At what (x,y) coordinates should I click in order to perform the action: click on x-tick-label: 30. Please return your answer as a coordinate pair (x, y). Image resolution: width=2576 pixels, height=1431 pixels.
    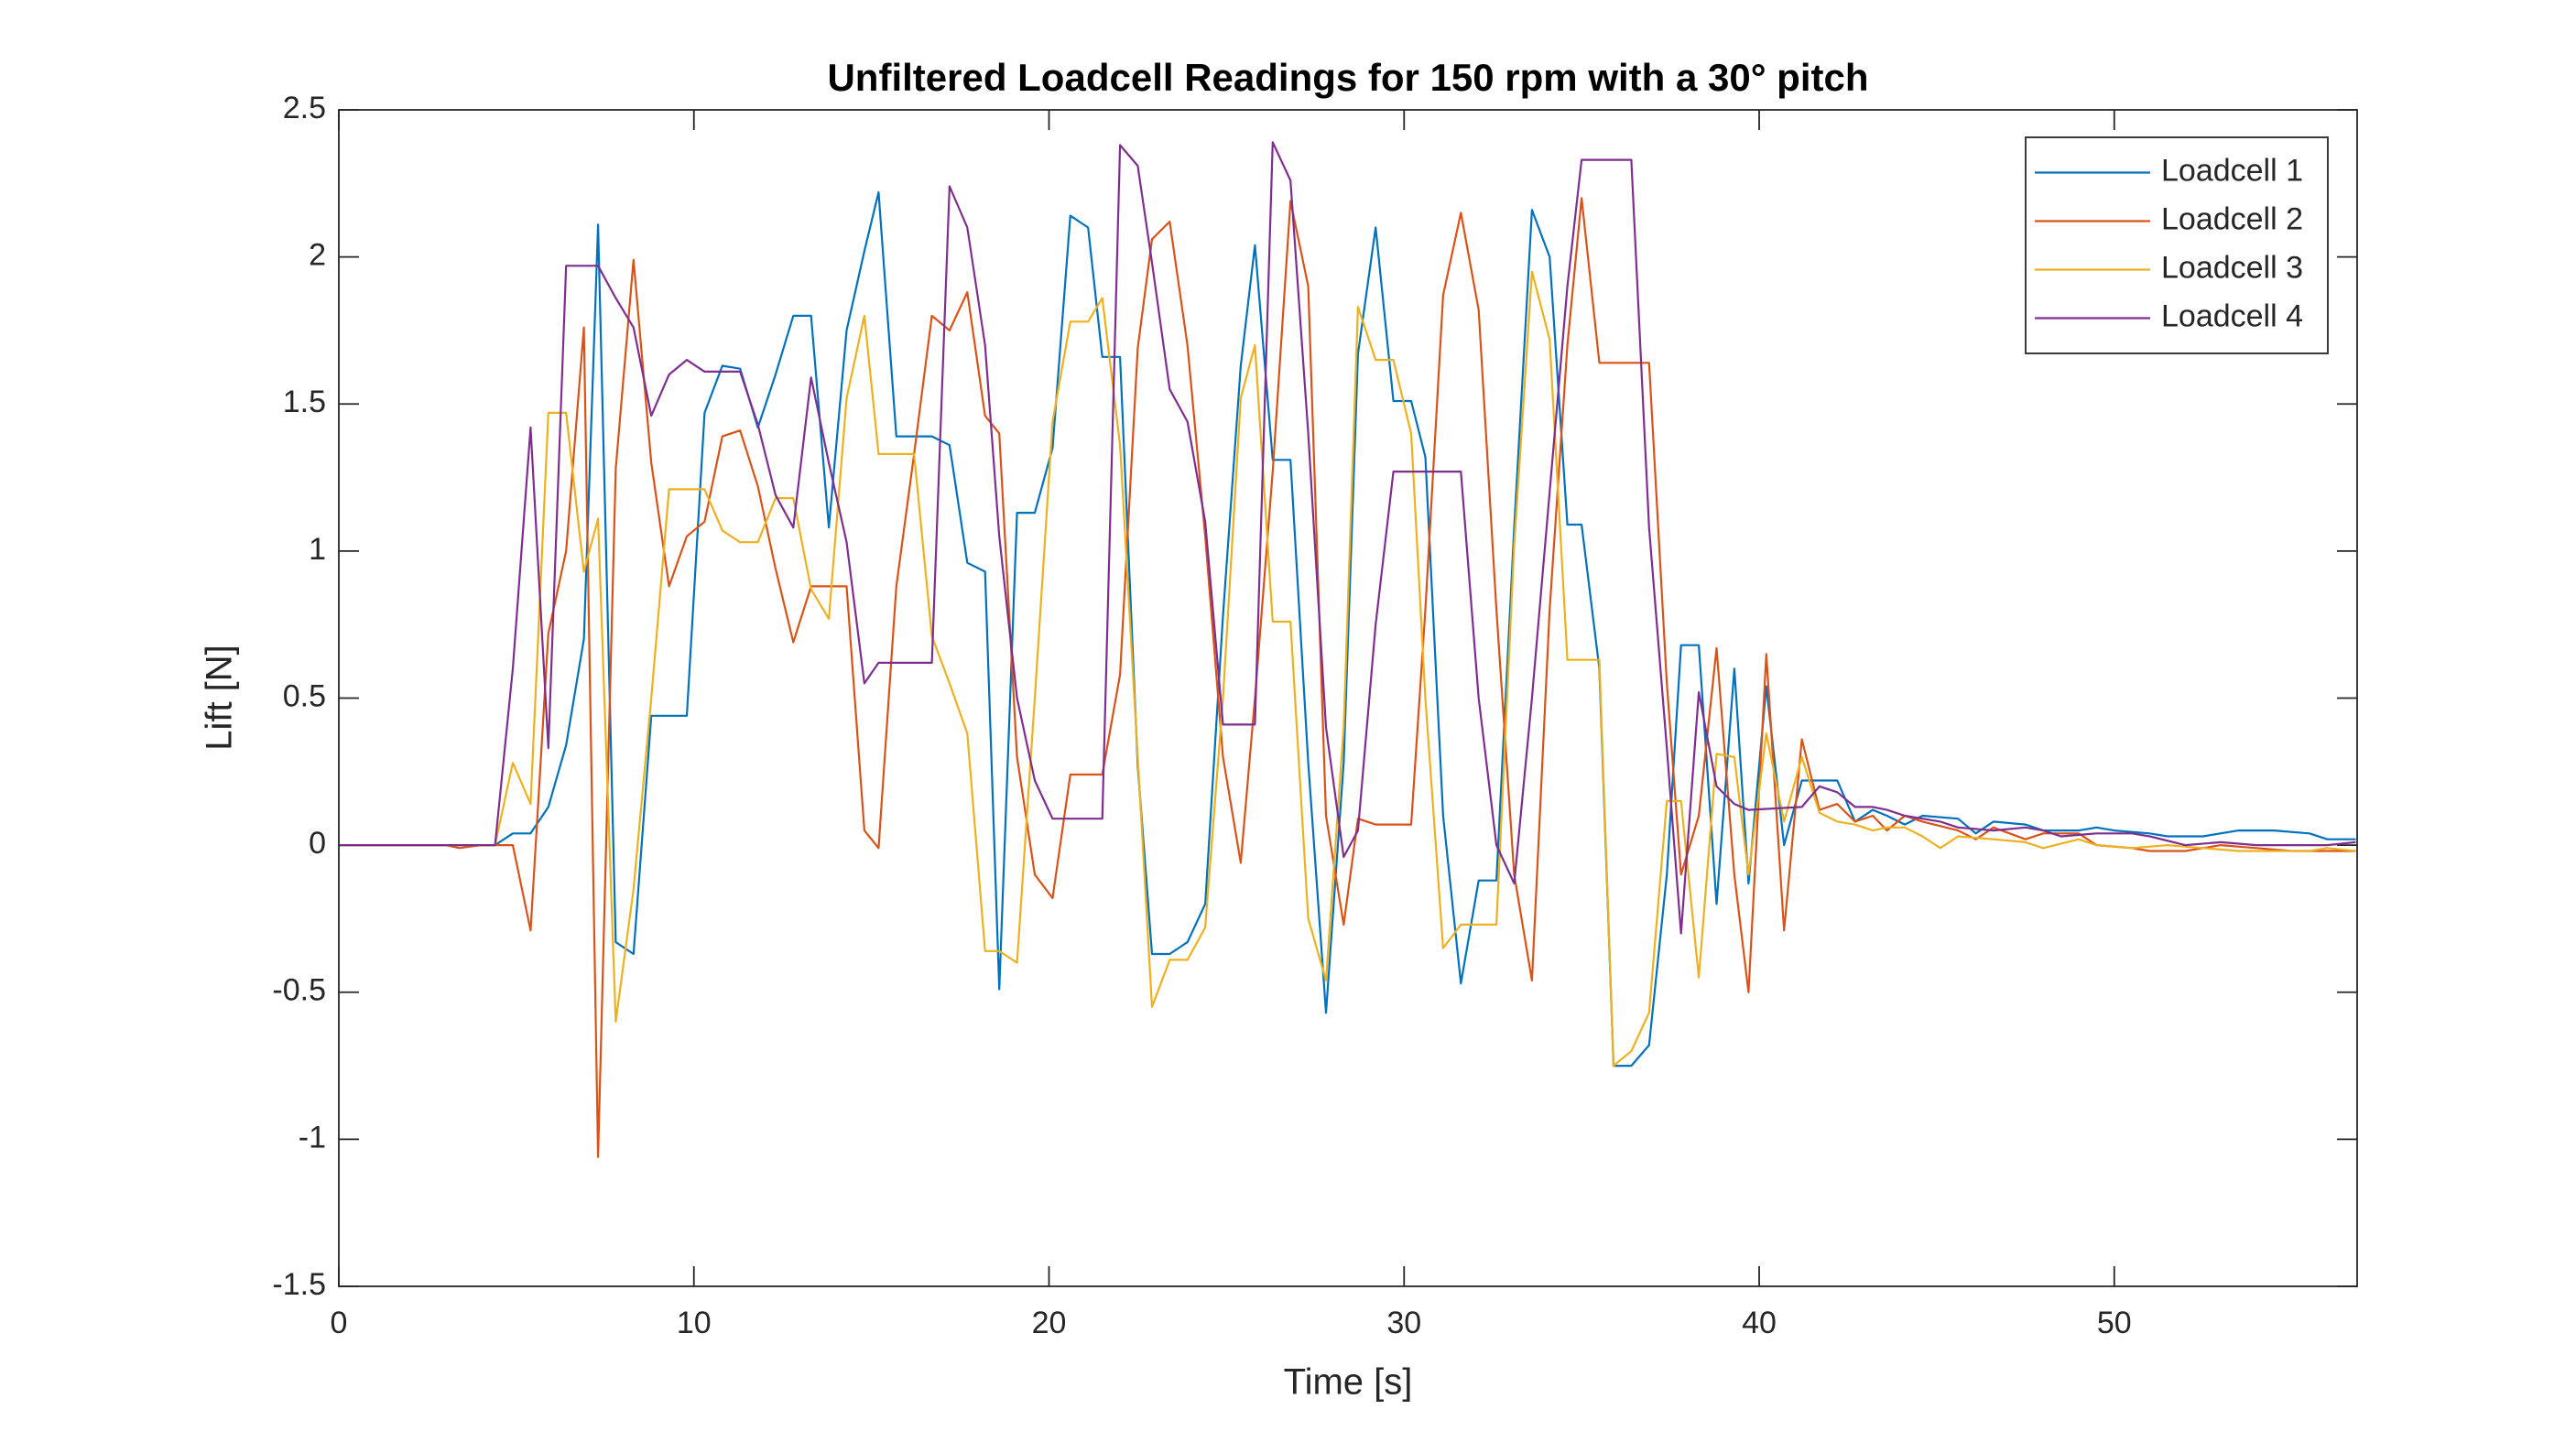
    Looking at the image, I should click on (1403, 1323).